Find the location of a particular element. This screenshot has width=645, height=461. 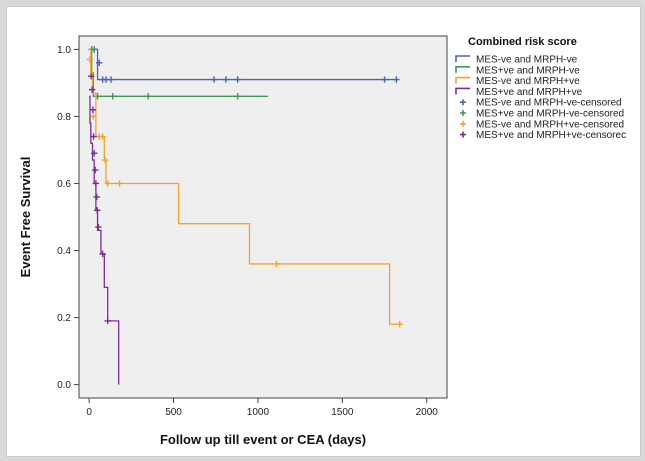

x-axis-title: Follow up till event or CEA (days) is located at coordinates (263, 439).